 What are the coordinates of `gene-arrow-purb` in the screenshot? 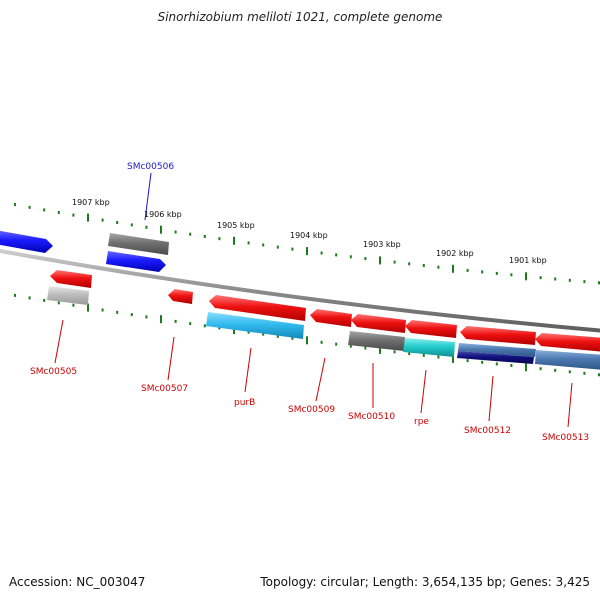 It's located at (257, 308).